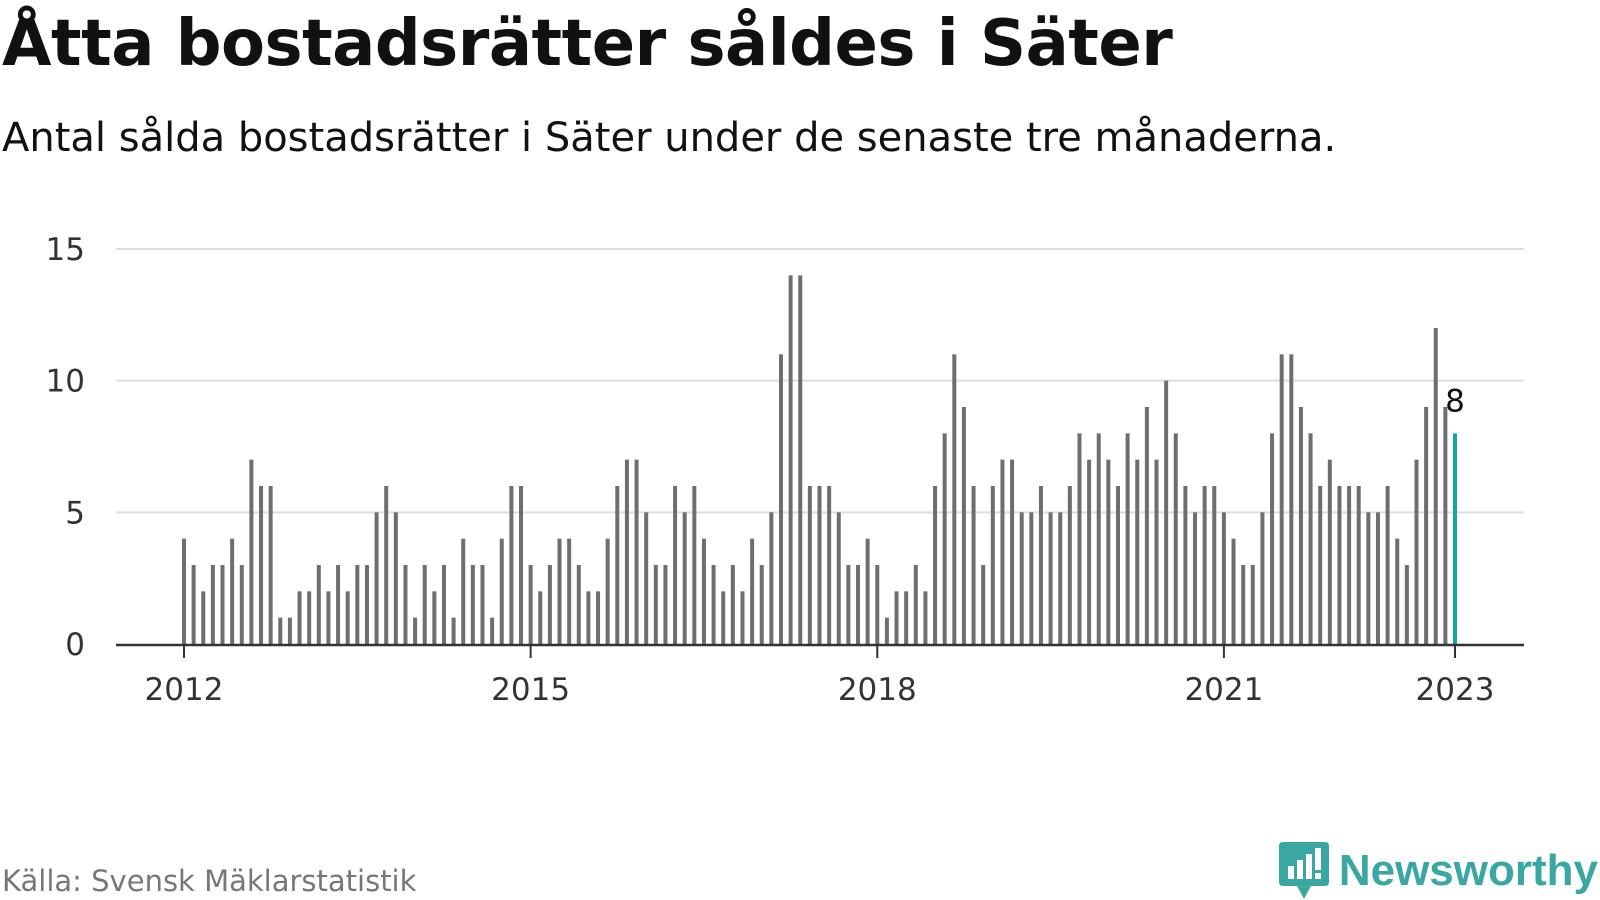 This screenshot has width=1600, height=900. What do you see at coordinates (75, 645) in the screenshot?
I see `y-tick-label: 0` at bounding box center [75, 645].